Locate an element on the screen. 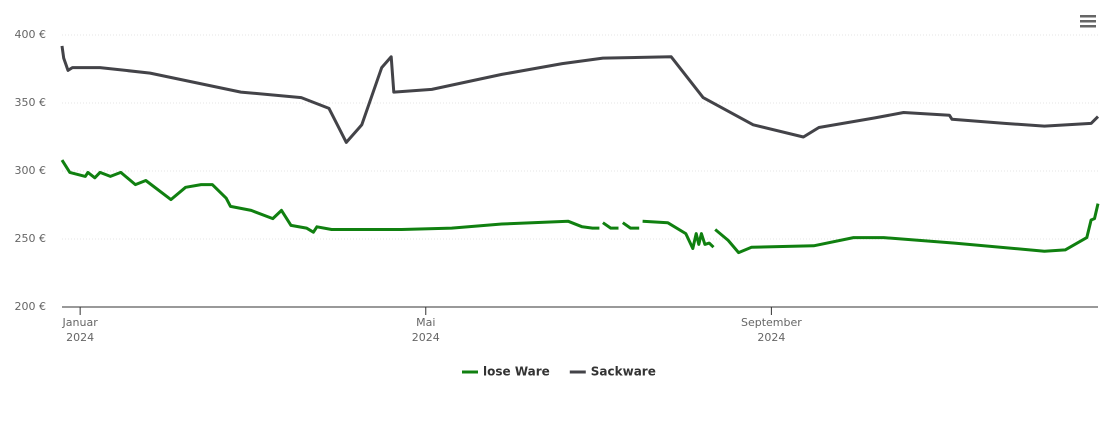  y-tick-label: 300 € is located at coordinates (31, 170).